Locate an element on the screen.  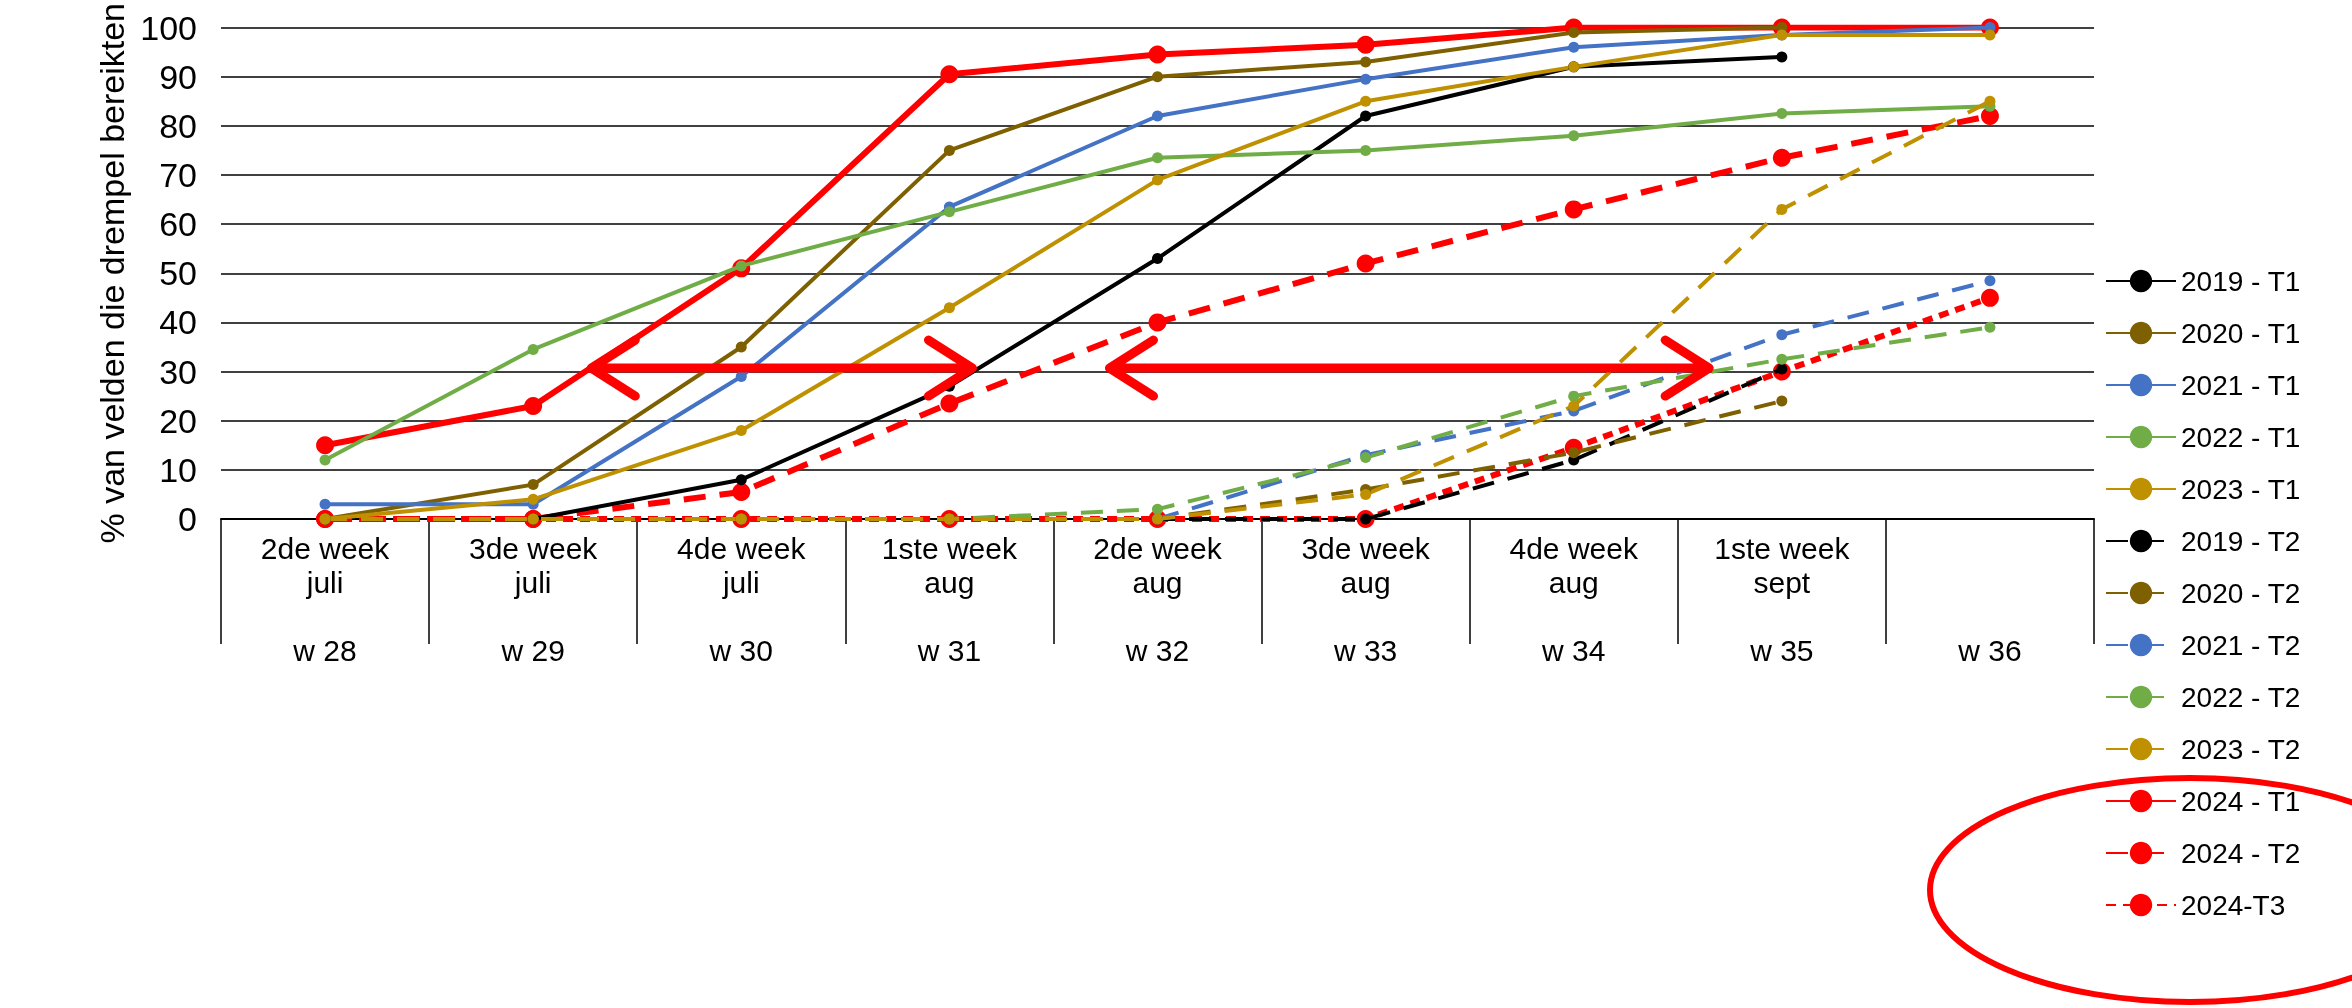
legend-label: 2019 - T2 is located at coordinates (2241, 541).